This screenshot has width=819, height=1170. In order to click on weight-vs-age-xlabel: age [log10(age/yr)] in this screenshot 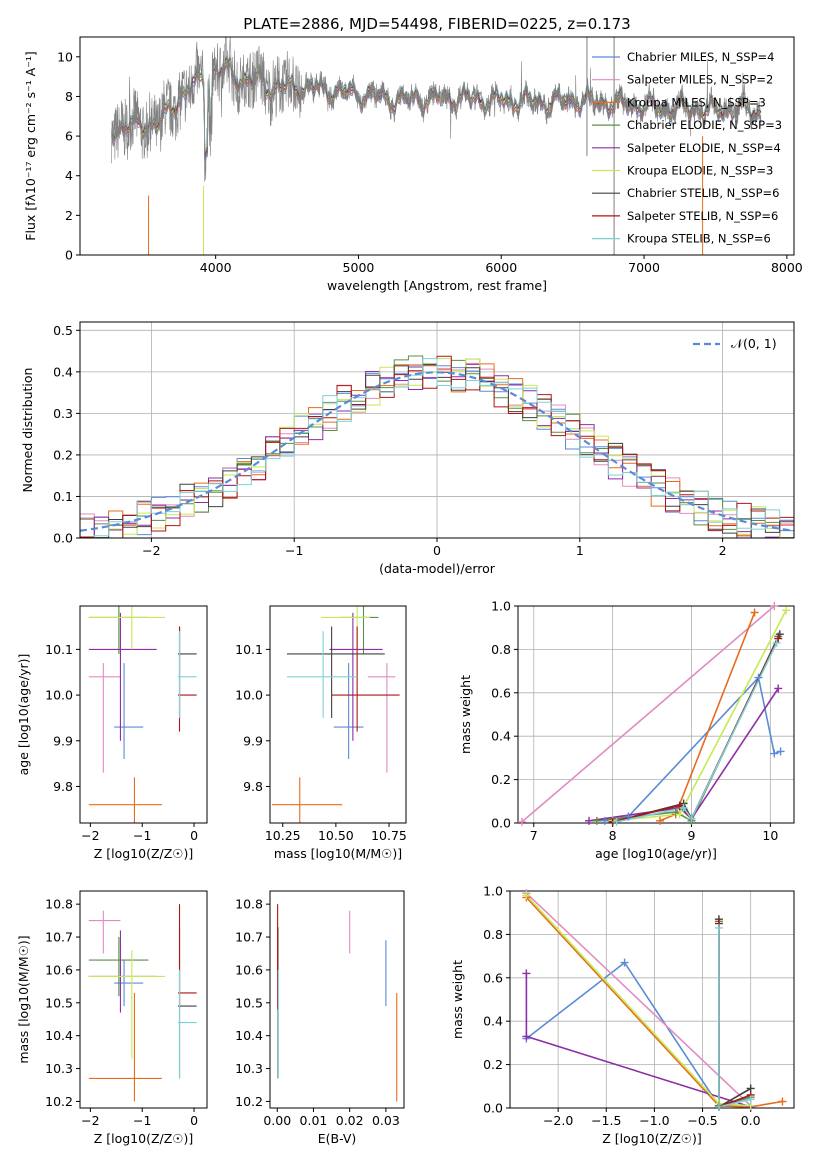, I will do `click(656, 853)`.